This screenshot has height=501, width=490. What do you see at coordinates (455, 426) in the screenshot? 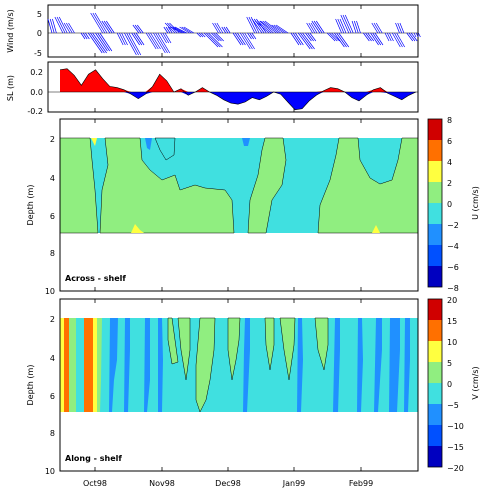
I see `colorbar-tick: −10` at bounding box center [455, 426].